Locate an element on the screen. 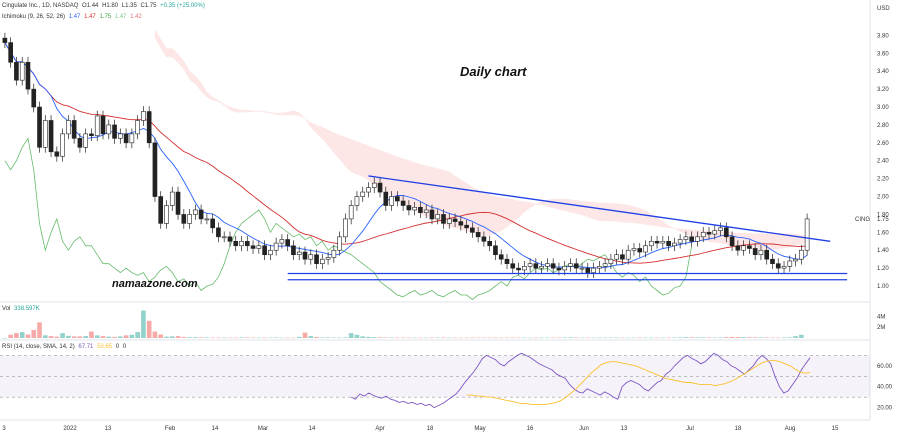  volume-value: 338.597K is located at coordinates (27, 309).